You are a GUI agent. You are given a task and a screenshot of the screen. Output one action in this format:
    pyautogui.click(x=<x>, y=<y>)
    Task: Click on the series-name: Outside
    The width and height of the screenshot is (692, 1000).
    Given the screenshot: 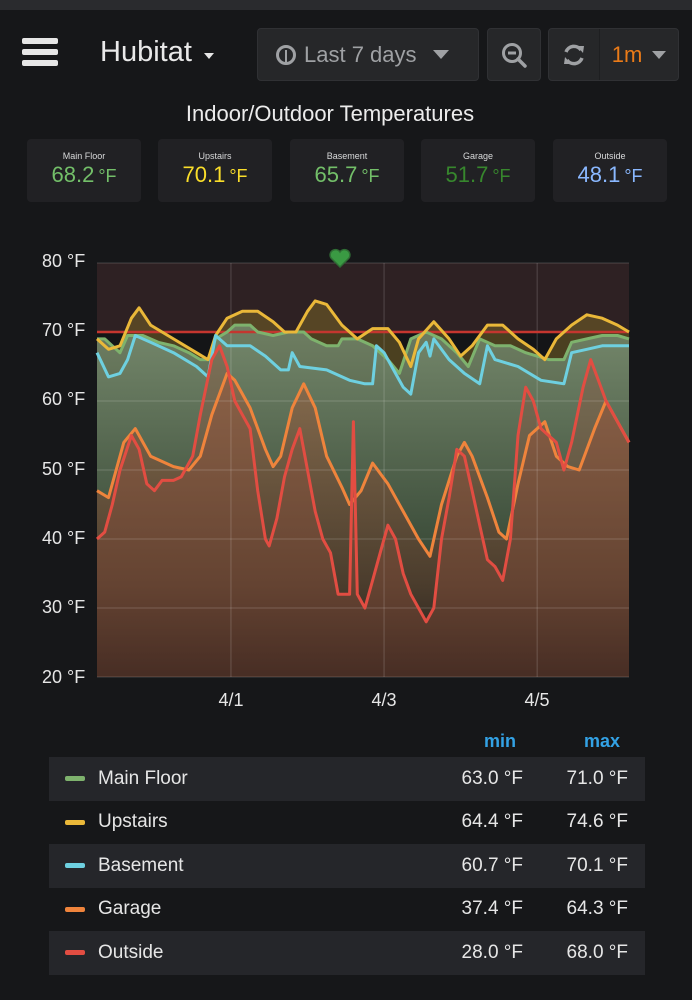 What is the action you would take?
    pyautogui.click(x=131, y=952)
    